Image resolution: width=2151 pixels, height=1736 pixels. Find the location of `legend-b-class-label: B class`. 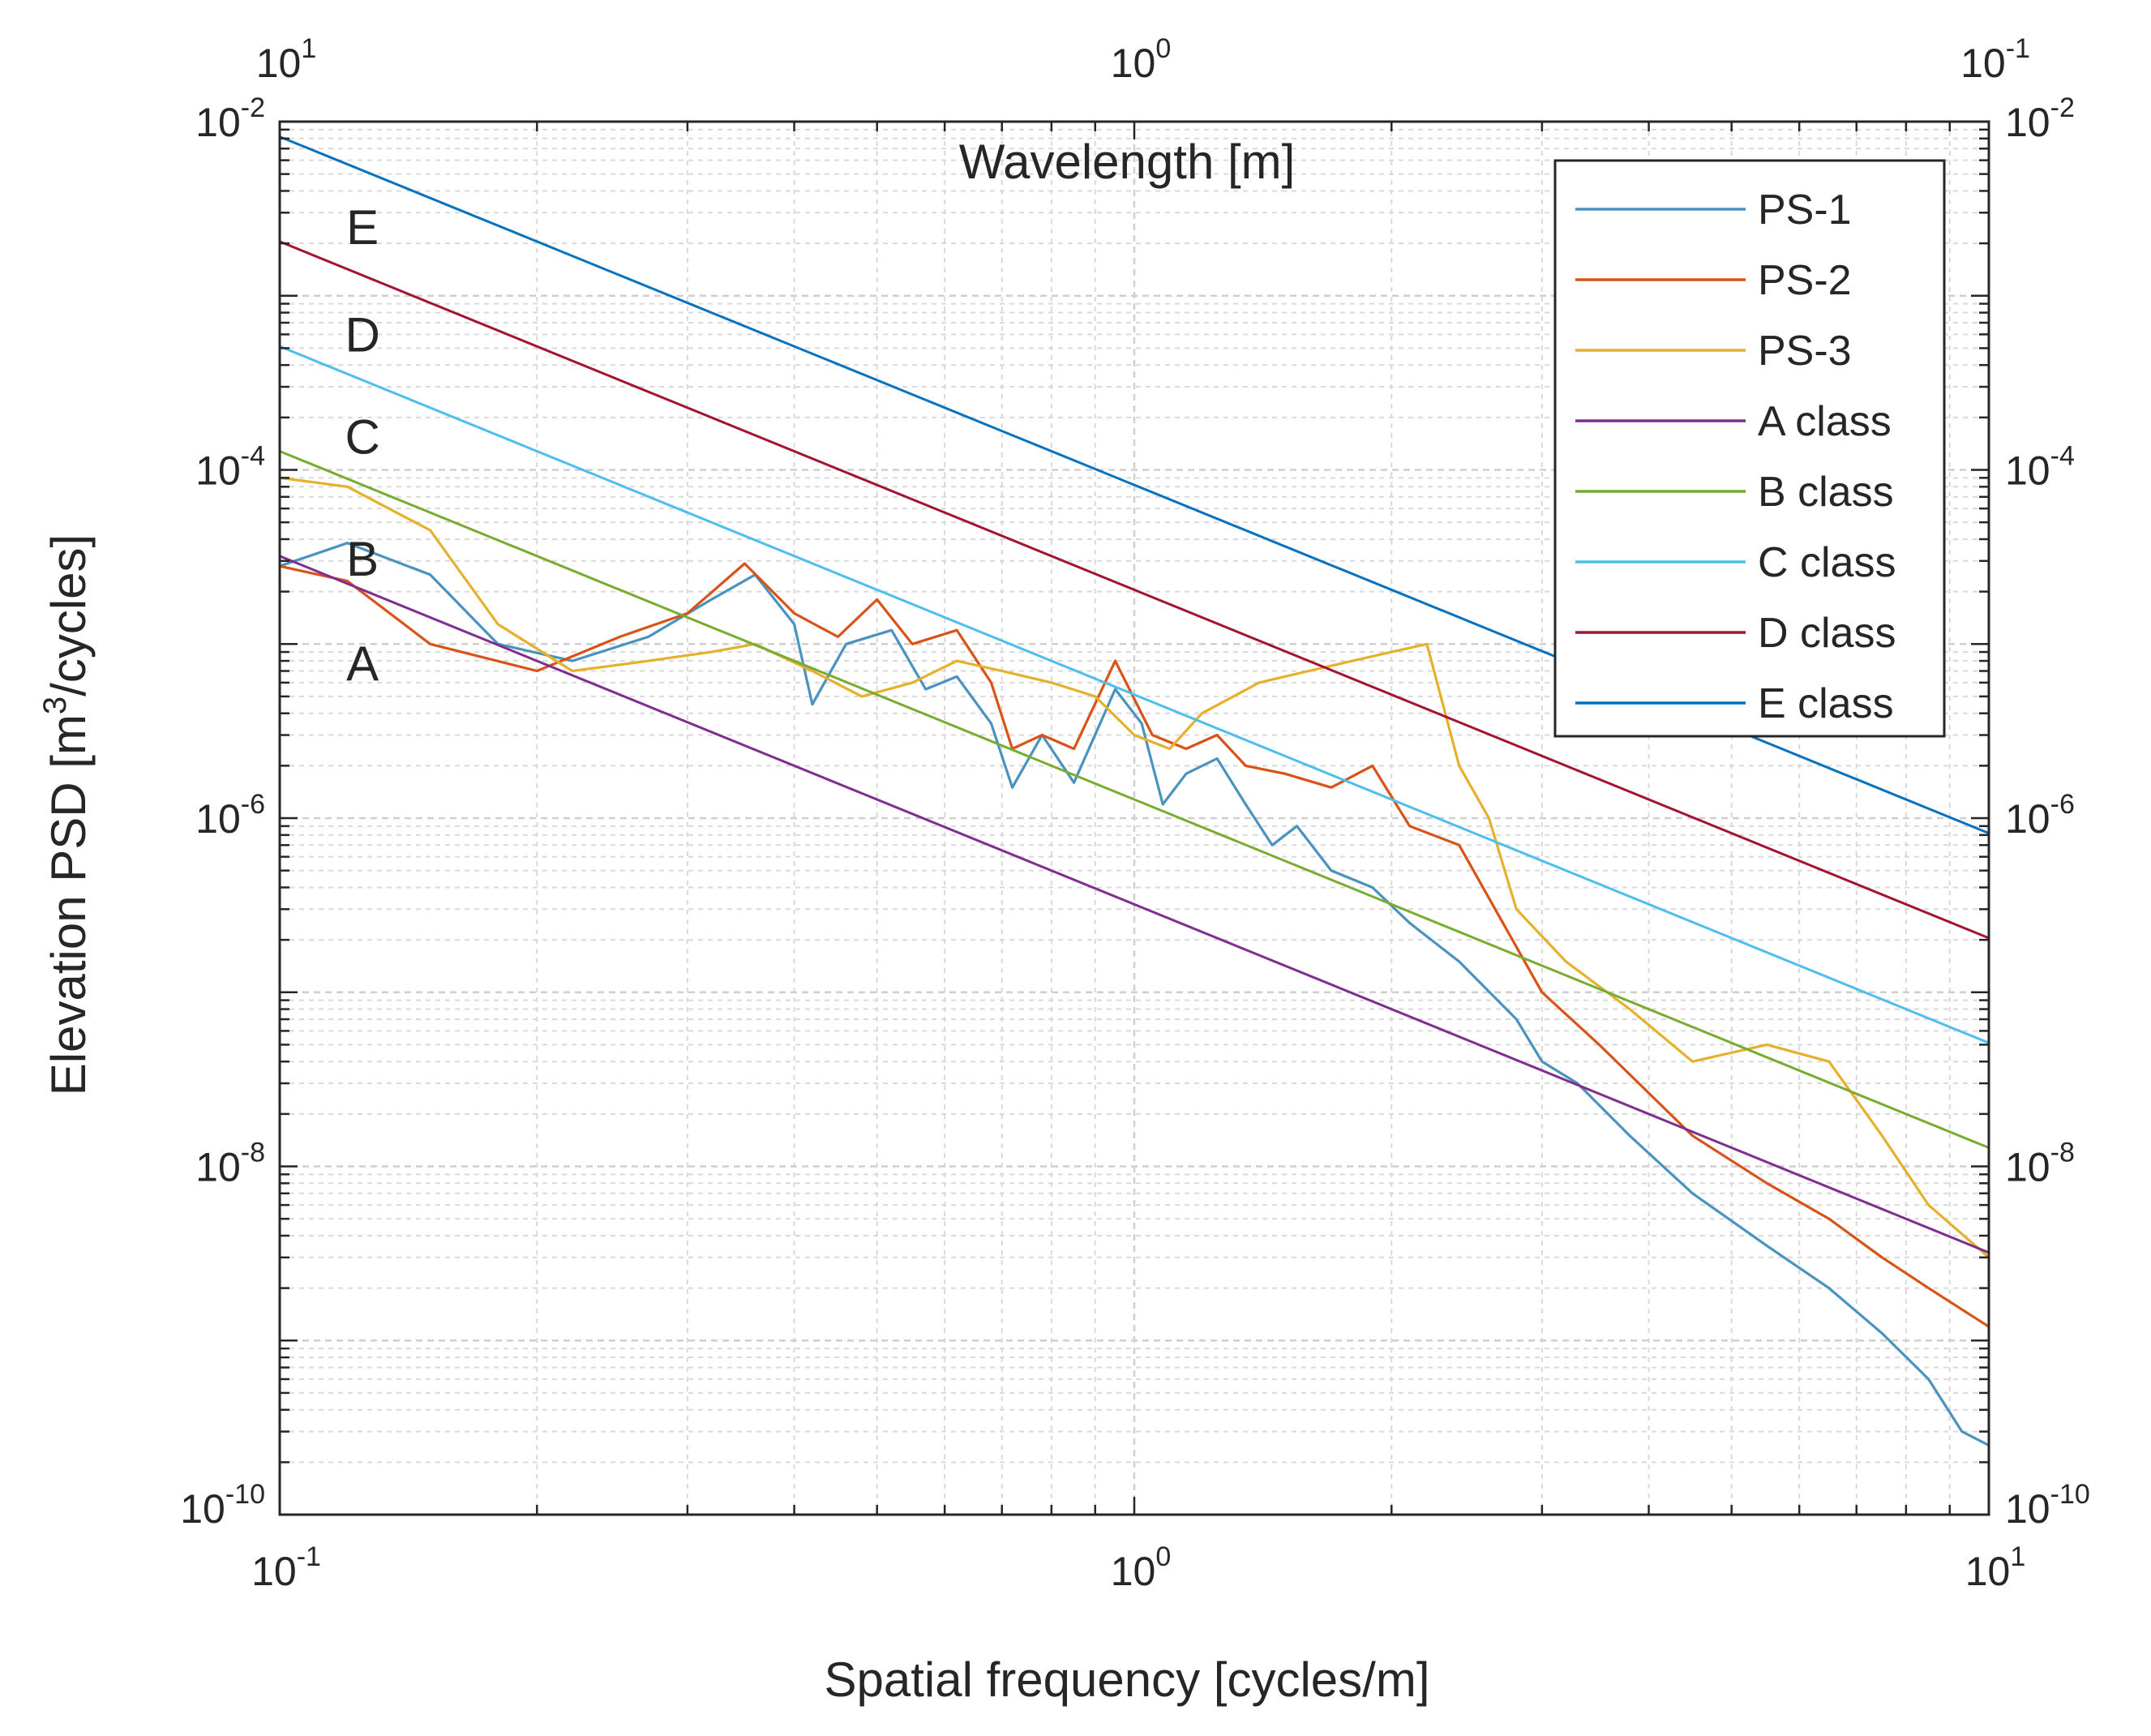

legend-b-class-label: B class is located at coordinates (1826, 493).